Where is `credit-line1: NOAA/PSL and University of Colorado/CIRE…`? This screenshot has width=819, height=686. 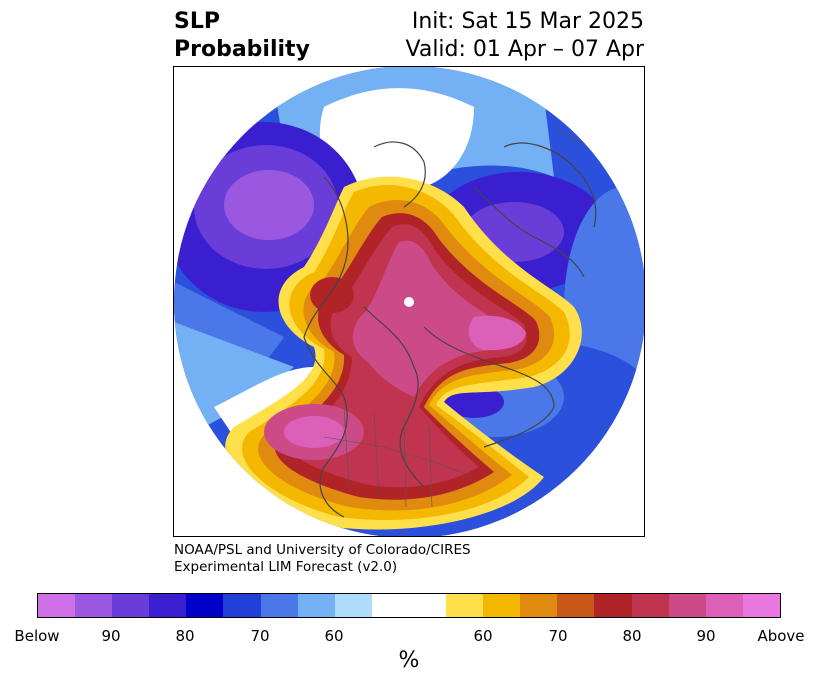 credit-line1: NOAA/PSL and University of Colorado/CIRE… is located at coordinates (322, 550).